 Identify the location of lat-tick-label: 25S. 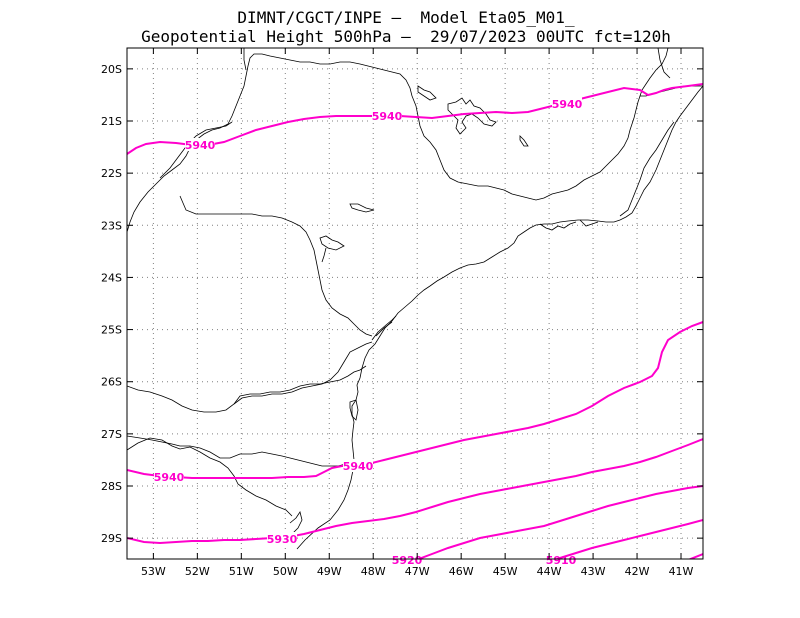
(111, 330).